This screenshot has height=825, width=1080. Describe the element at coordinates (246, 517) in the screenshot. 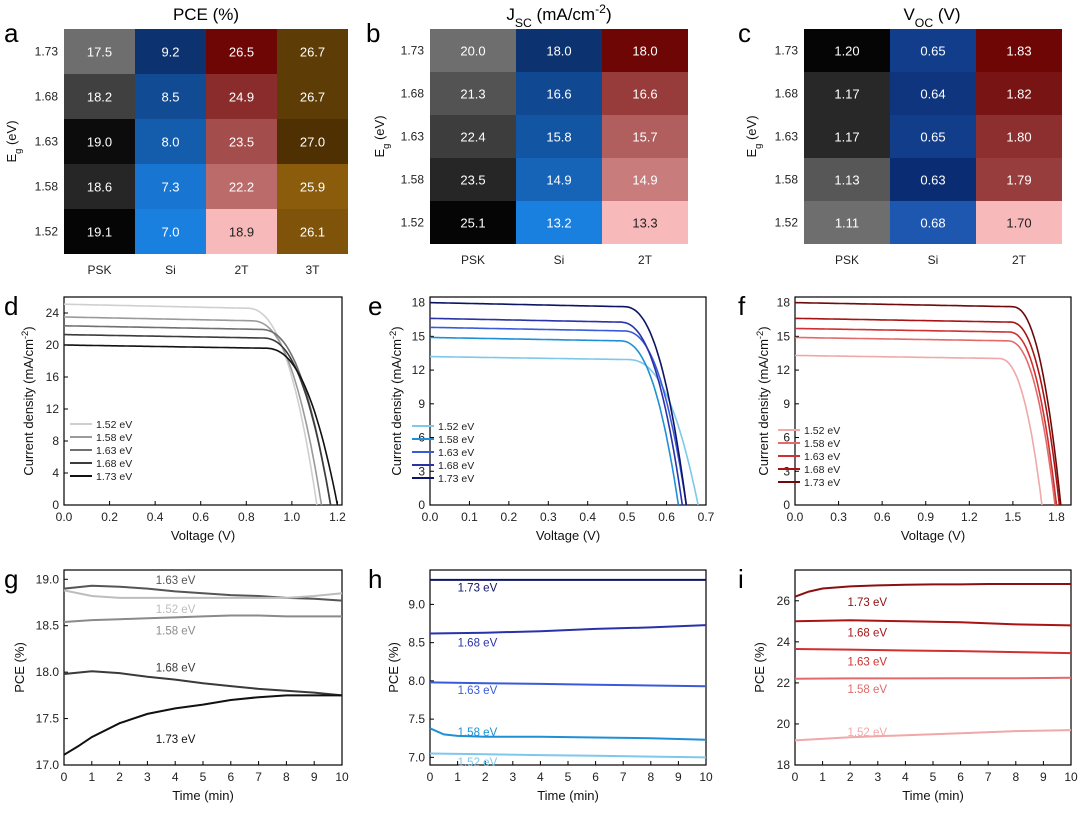

I see `x-tick-label: 0.8` at that location.